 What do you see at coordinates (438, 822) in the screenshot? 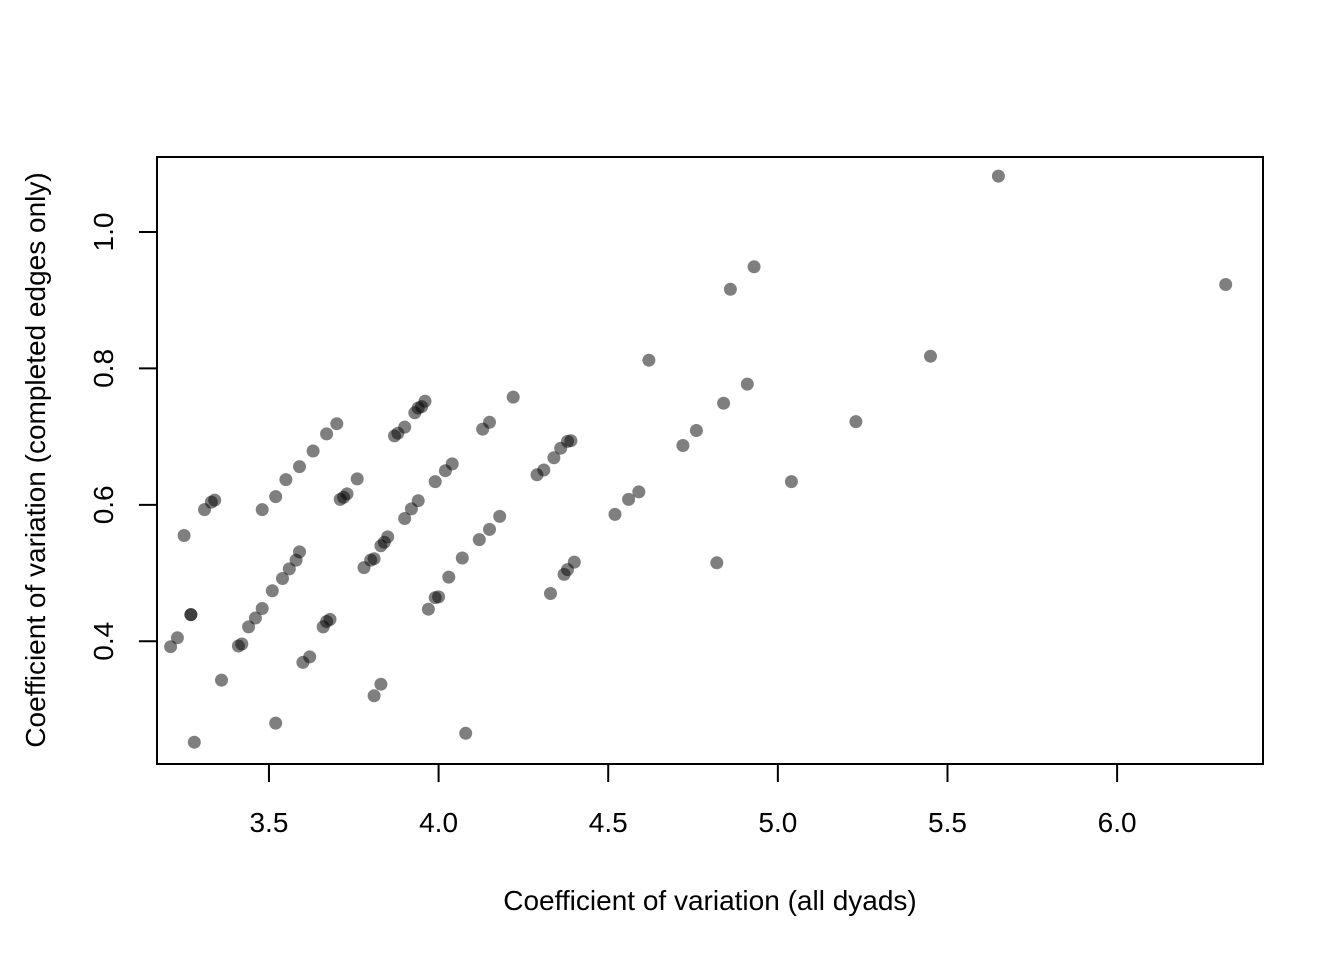
I see `x-tick-label-1: 4.0` at bounding box center [438, 822].